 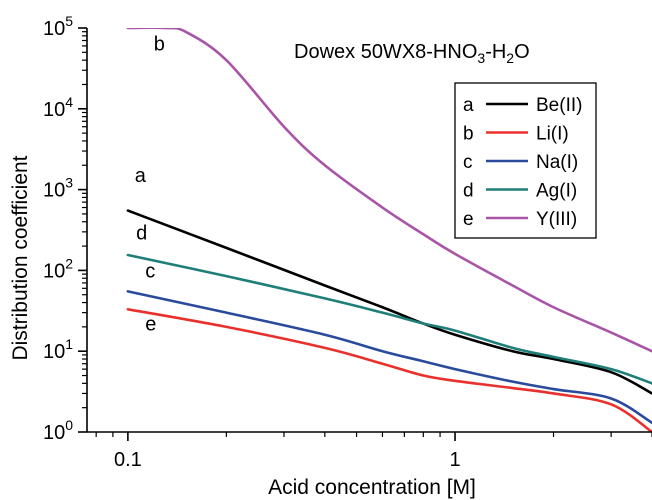 What do you see at coordinates (559, 105) in the screenshot?
I see `legend-name-a: Be(II)` at bounding box center [559, 105].